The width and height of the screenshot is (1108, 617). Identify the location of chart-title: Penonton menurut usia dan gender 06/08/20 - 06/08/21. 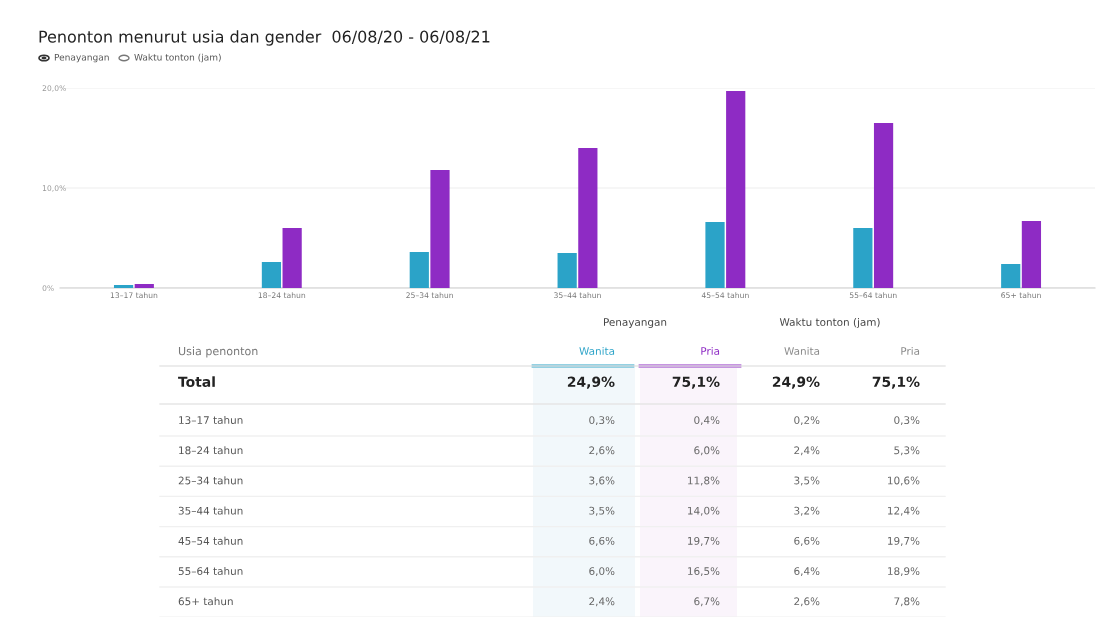
(264, 38).